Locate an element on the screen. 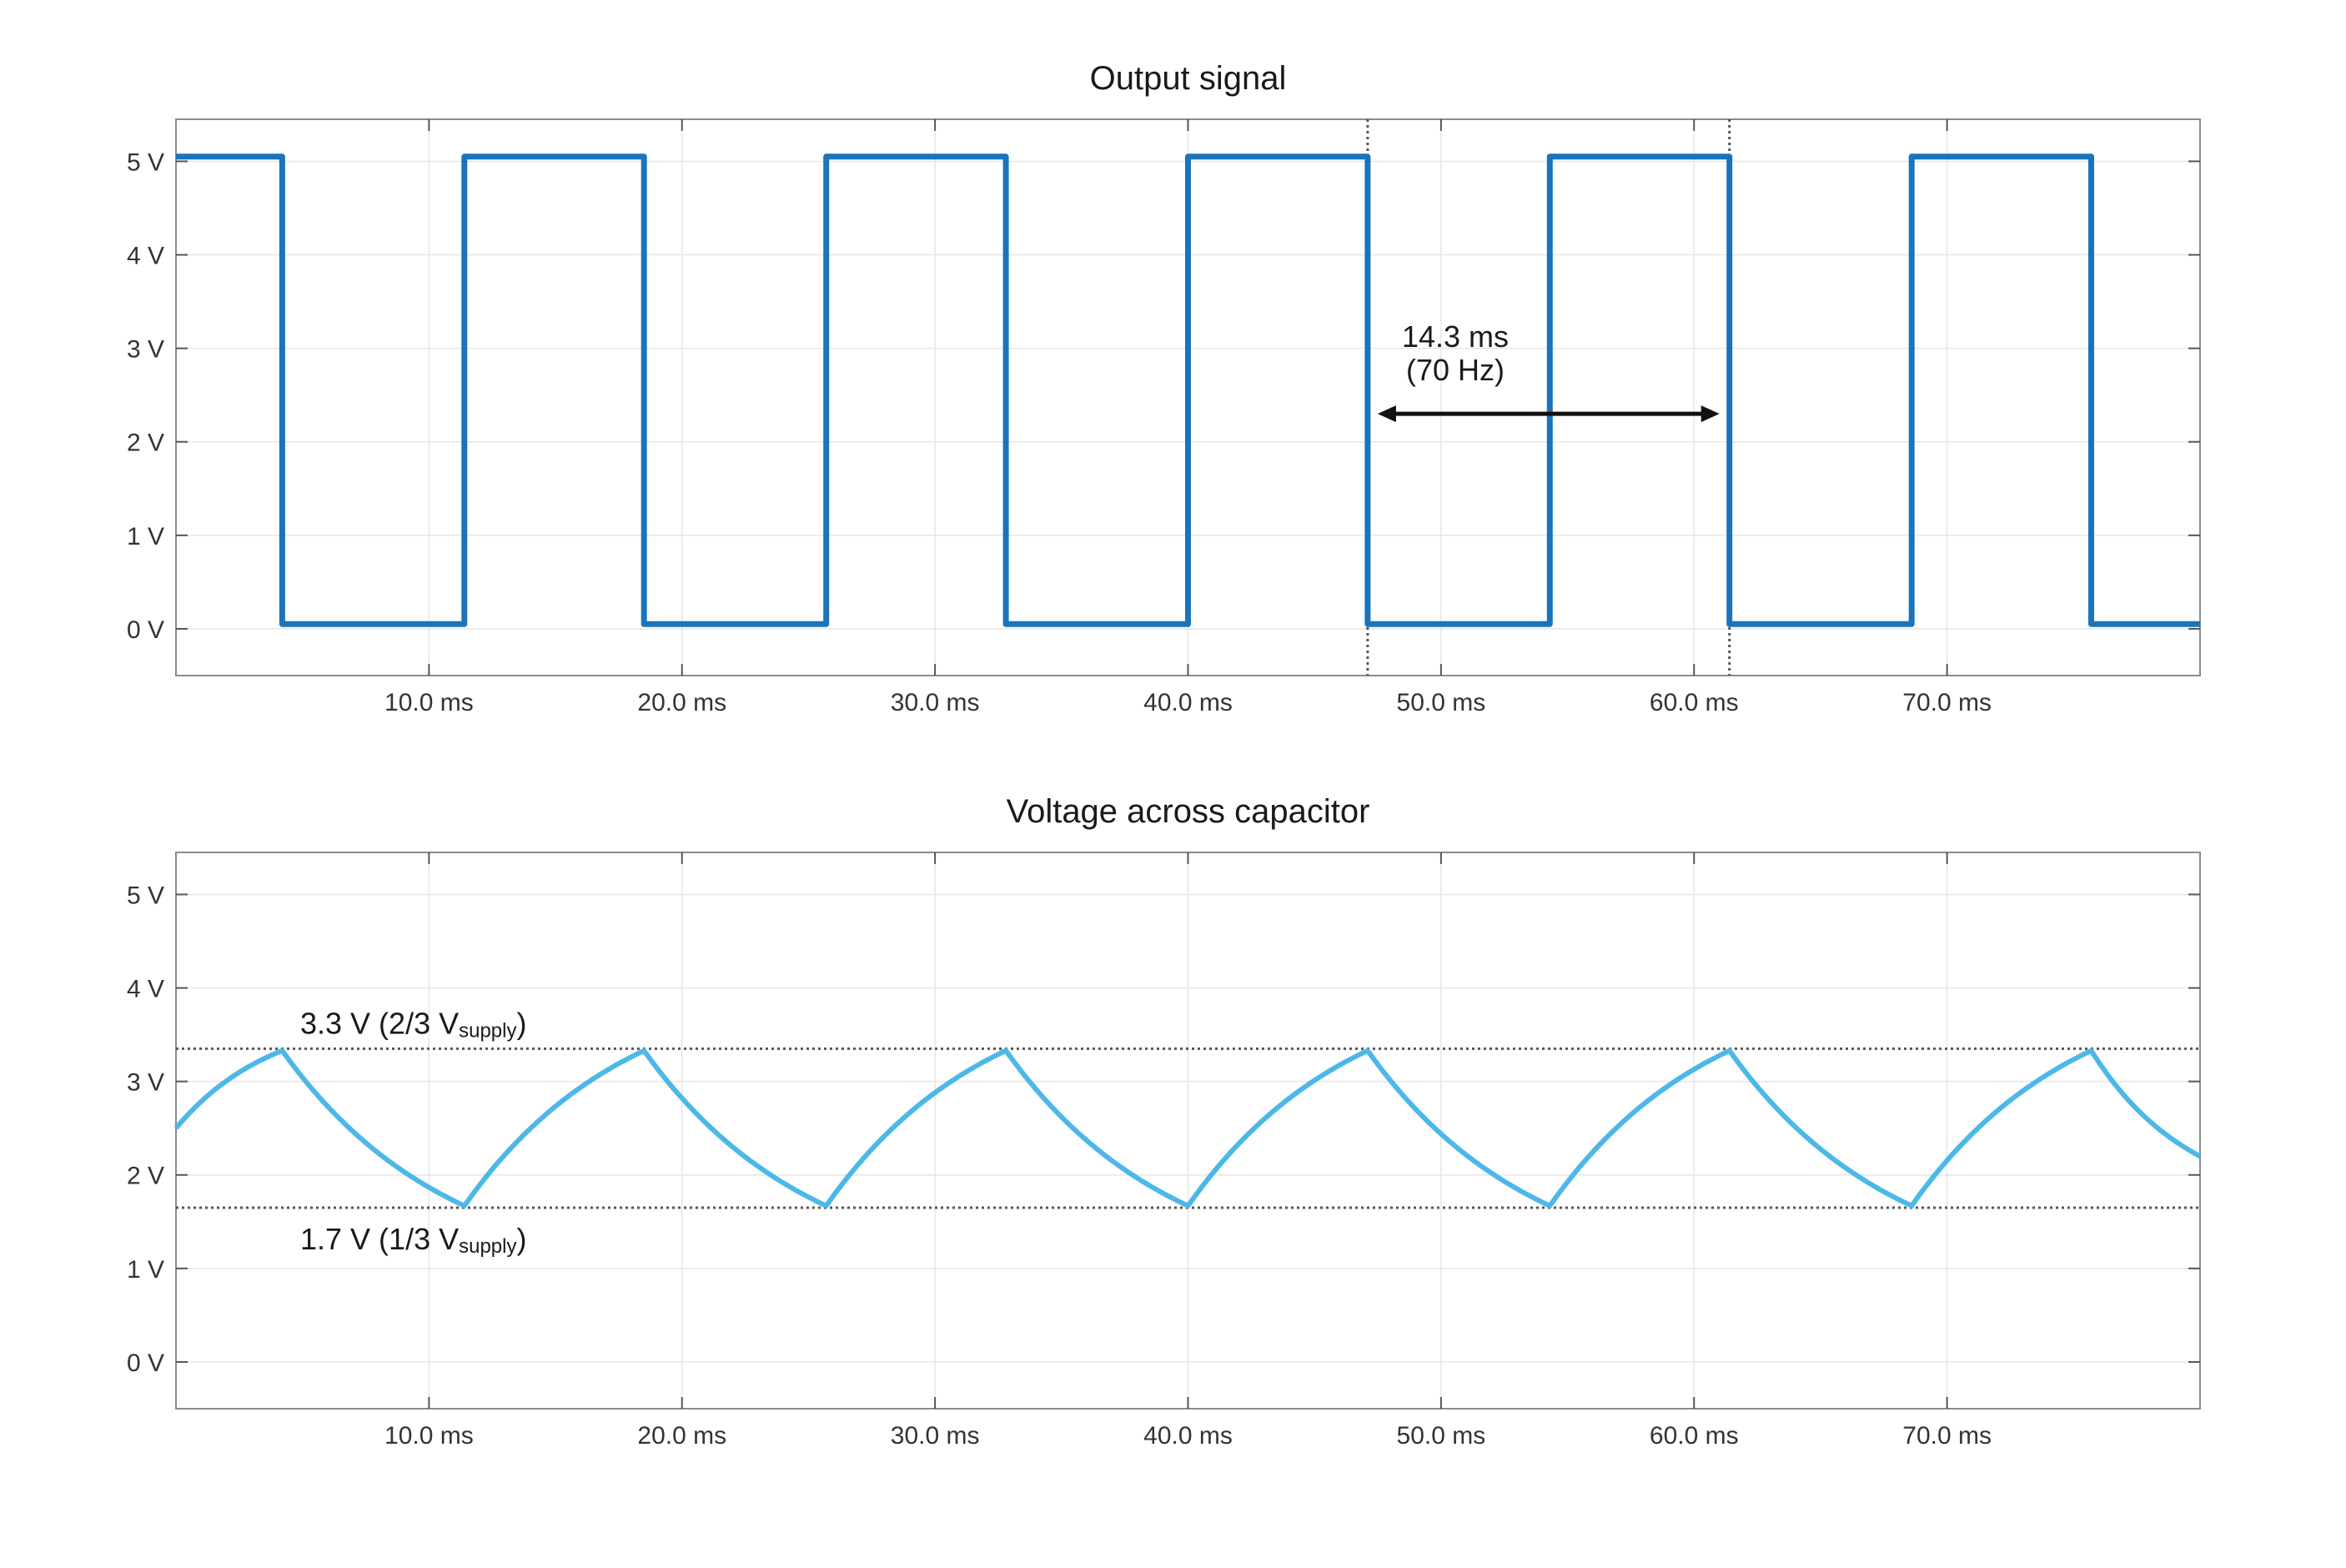 This screenshot has width=2346, height=1568. output-signal-x-tick-label: 40.0 ms is located at coordinates (1188, 702).